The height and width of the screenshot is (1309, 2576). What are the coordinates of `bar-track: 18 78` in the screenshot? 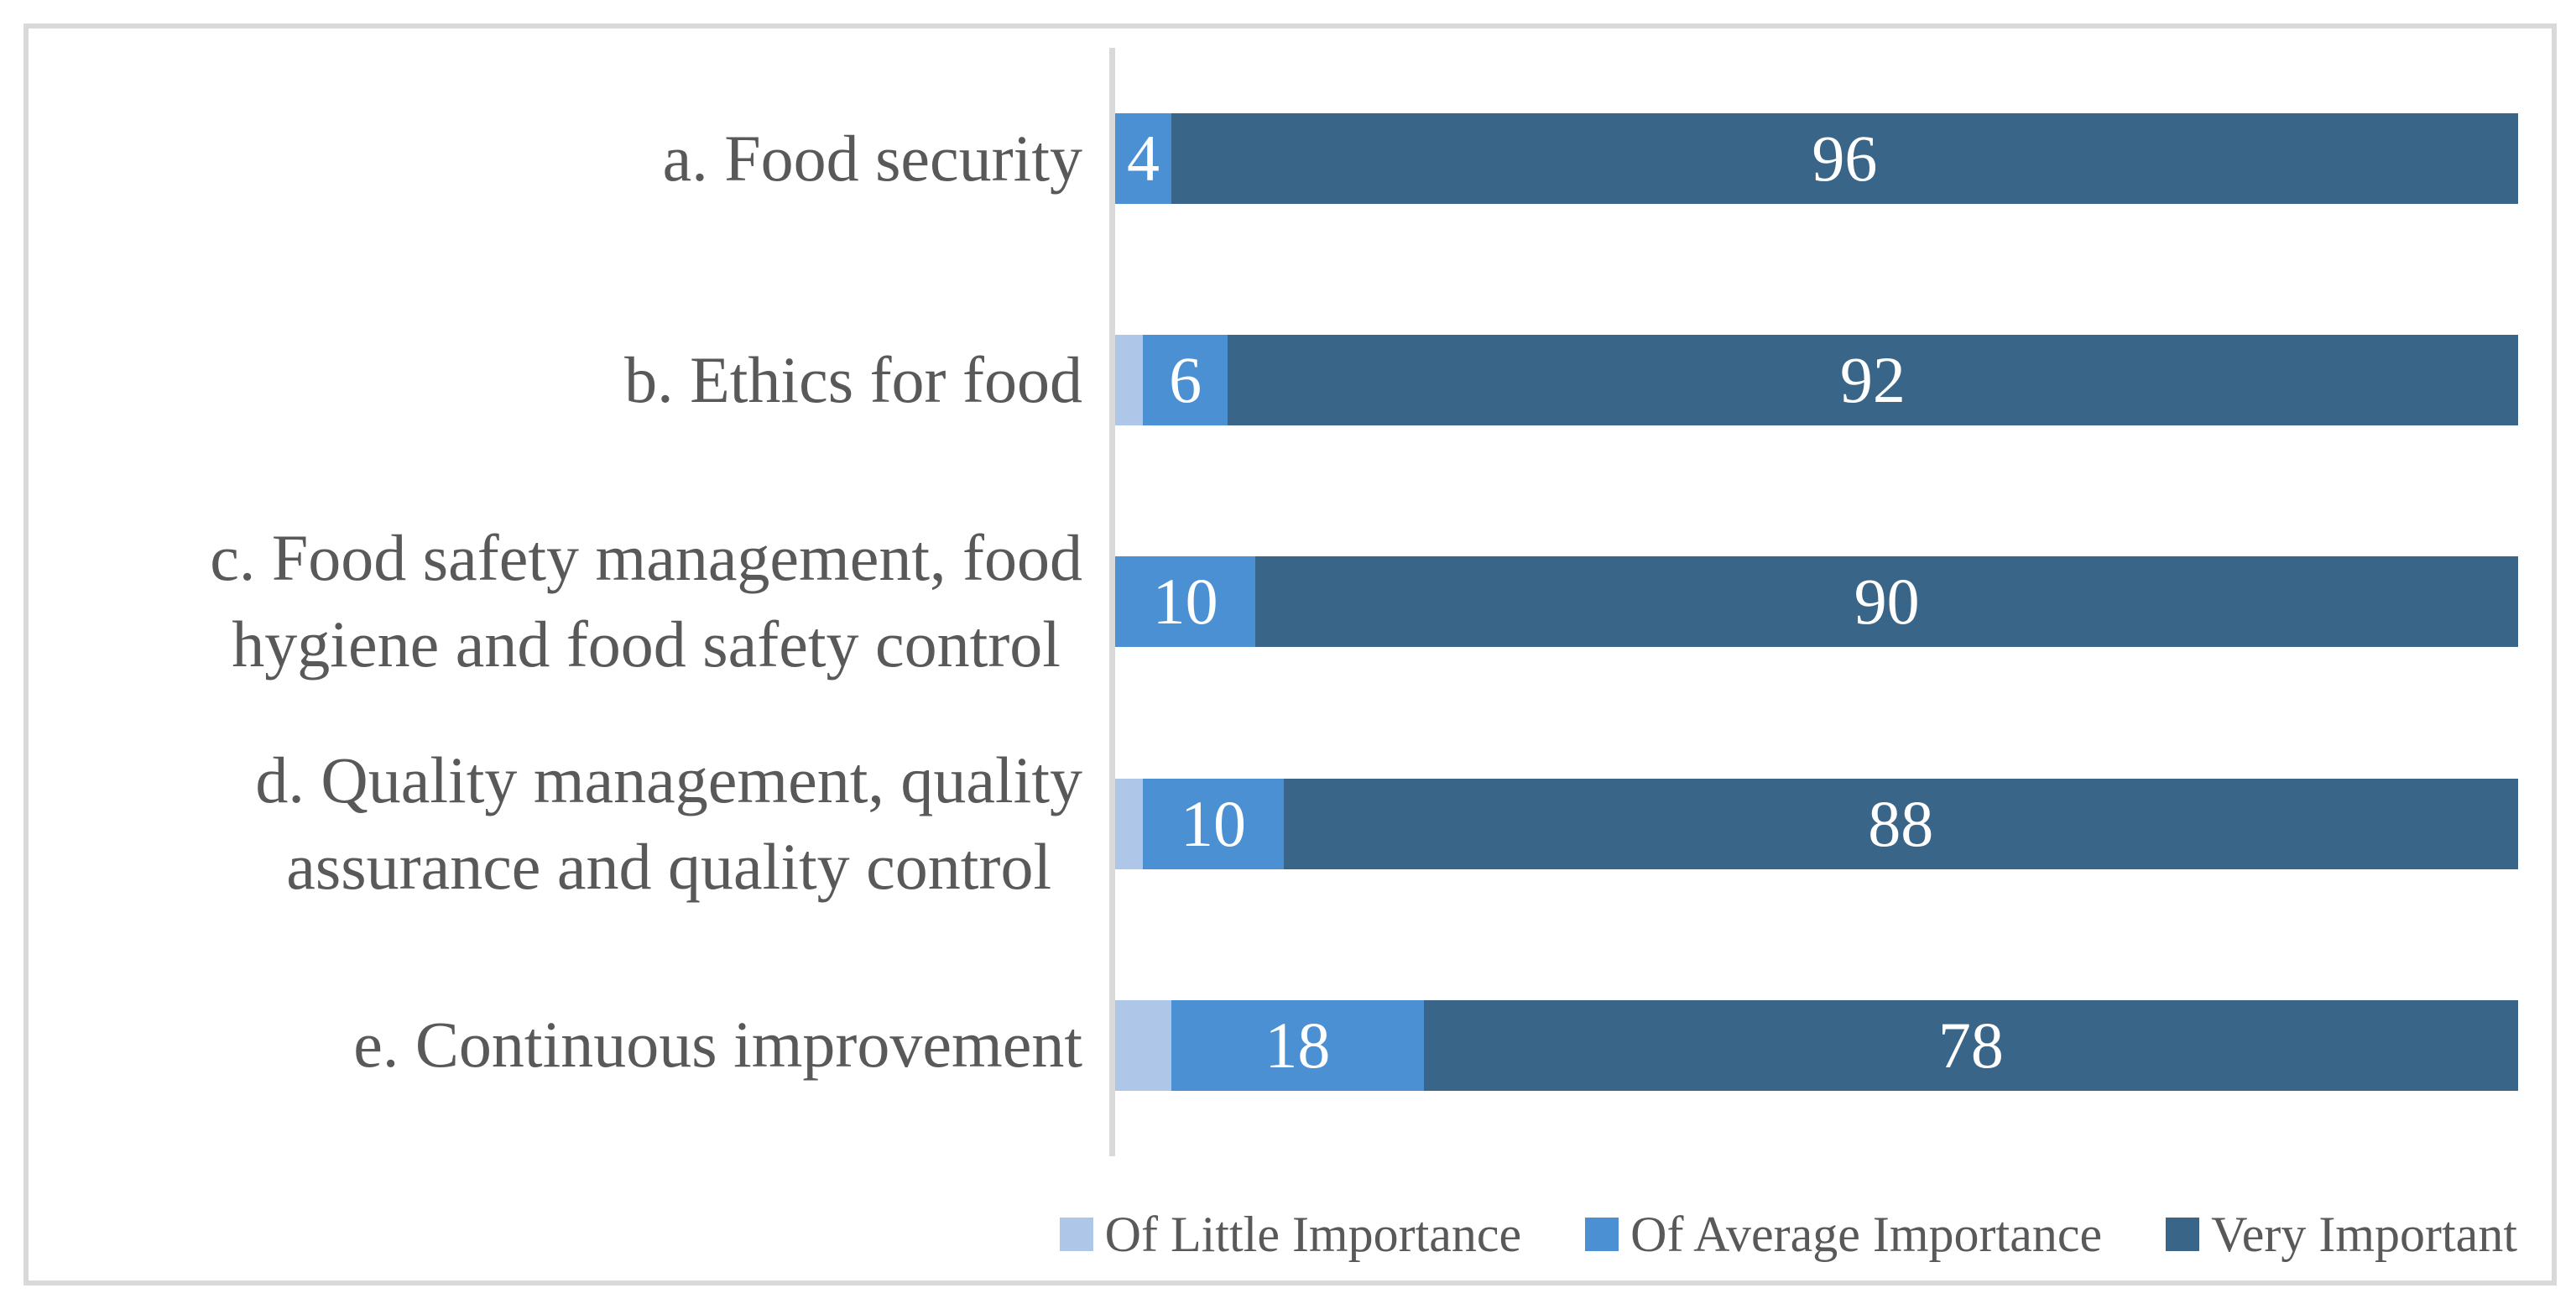 It's located at (1816, 1045).